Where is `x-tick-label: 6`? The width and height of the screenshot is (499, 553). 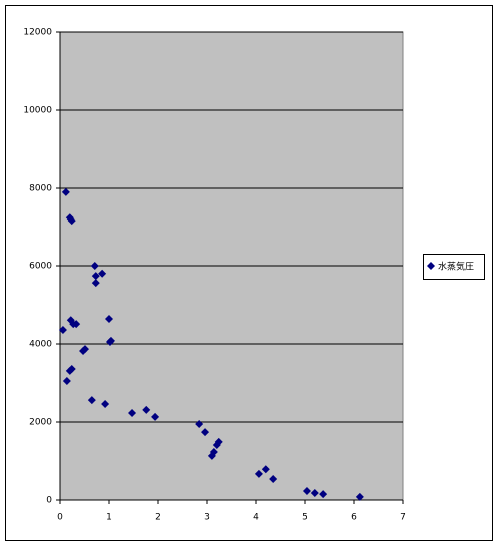
x-tick-label: 6 is located at coordinates (354, 518).